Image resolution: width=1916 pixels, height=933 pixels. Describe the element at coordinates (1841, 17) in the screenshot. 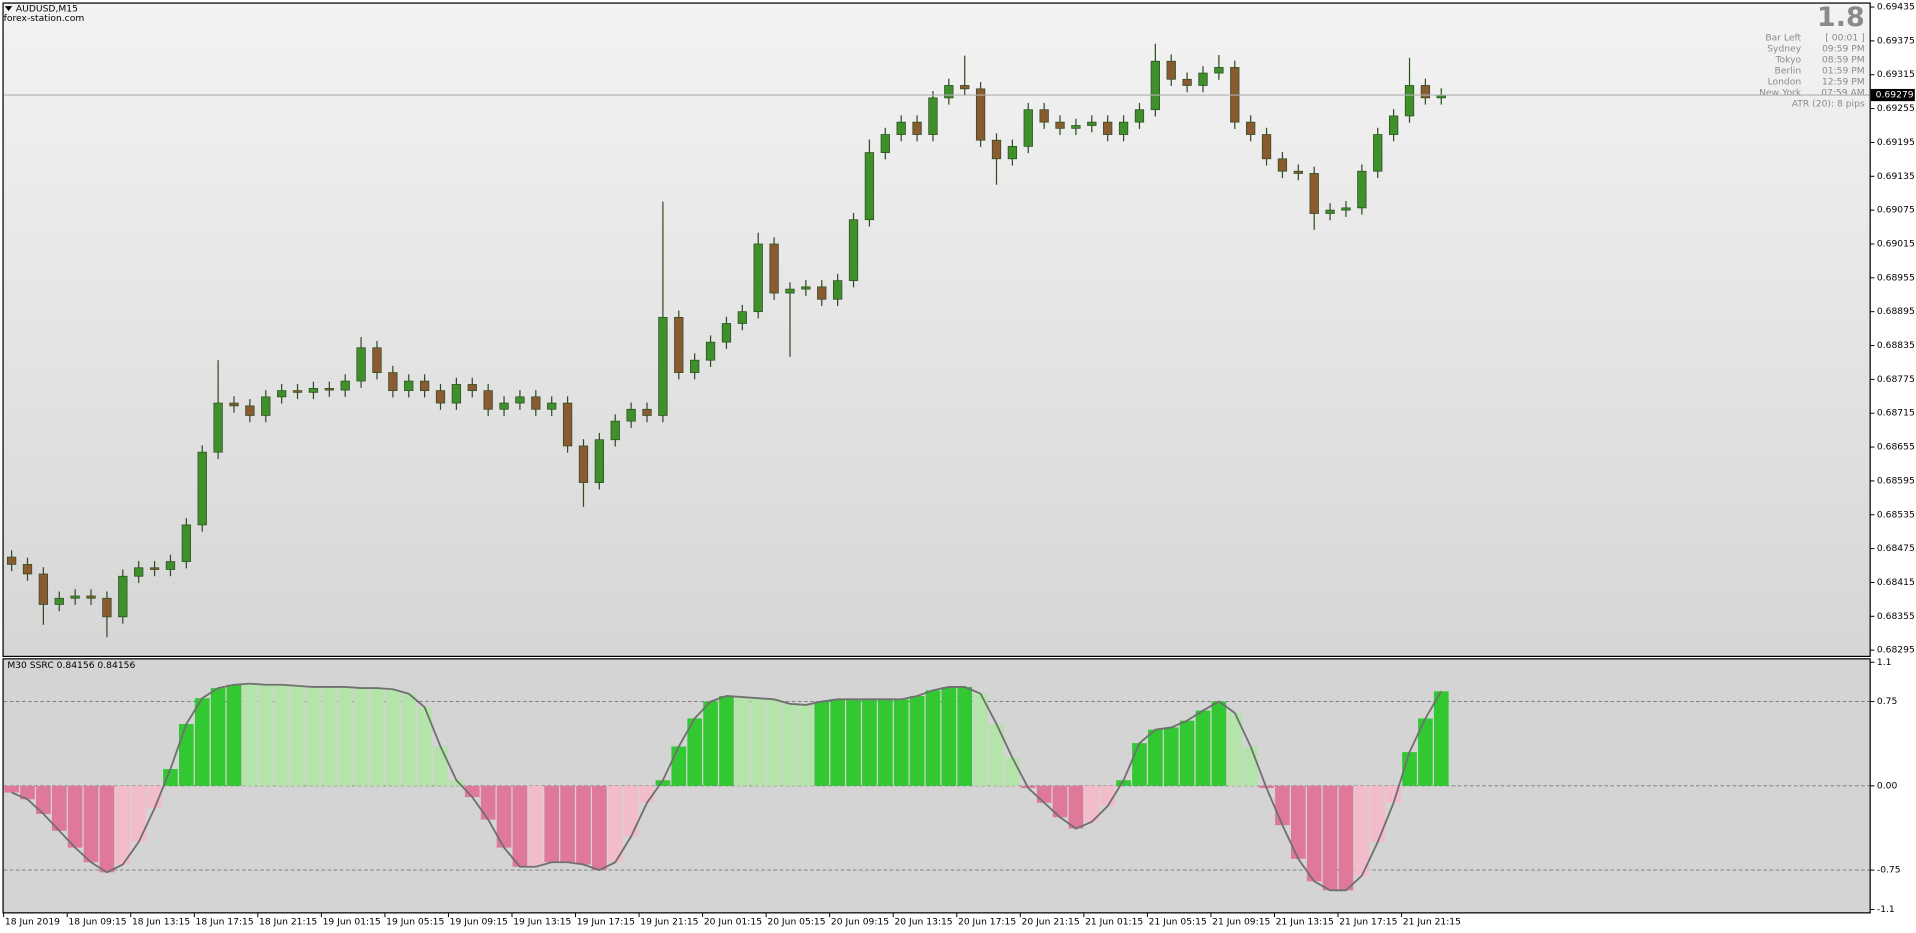

I see `spread-value: 1.8` at that location.